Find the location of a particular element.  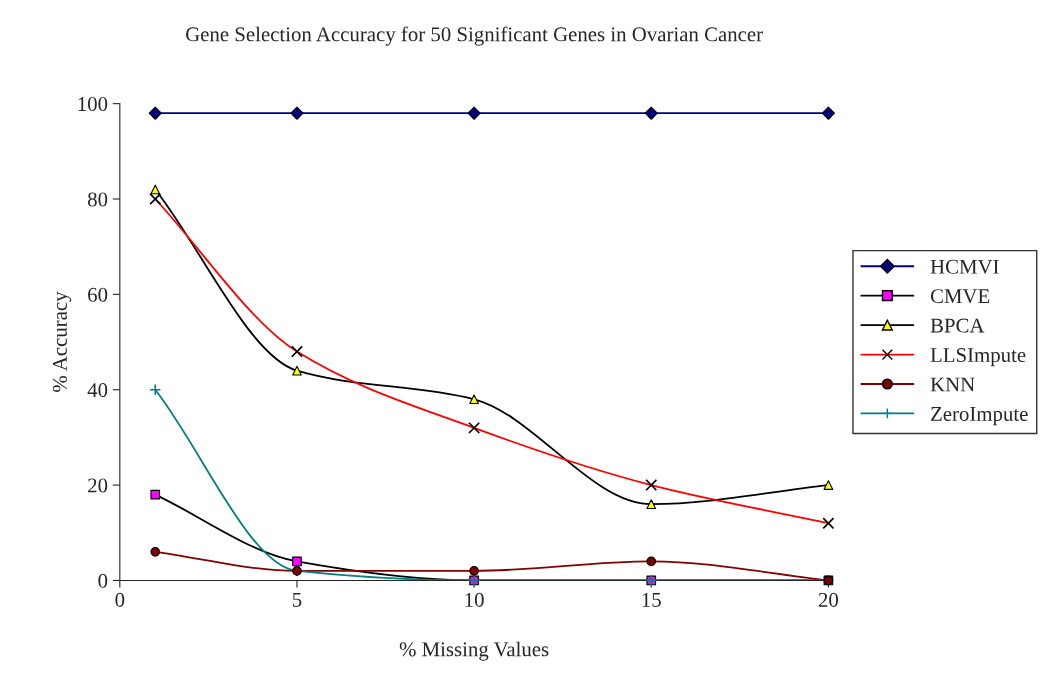

x-tick-label: 5 is located at coordinates (297, 600).